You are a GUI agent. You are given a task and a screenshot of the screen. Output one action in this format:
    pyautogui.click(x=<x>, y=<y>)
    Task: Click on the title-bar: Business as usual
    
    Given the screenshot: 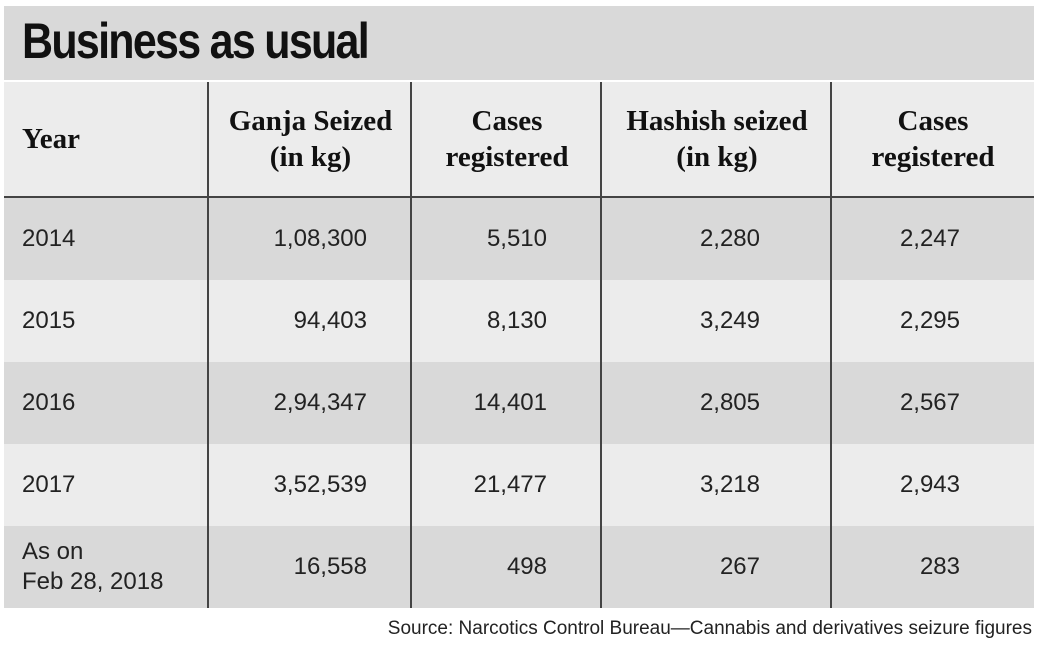 What is the action you would take?
    pyautogui.click(x=519, y=43)
    